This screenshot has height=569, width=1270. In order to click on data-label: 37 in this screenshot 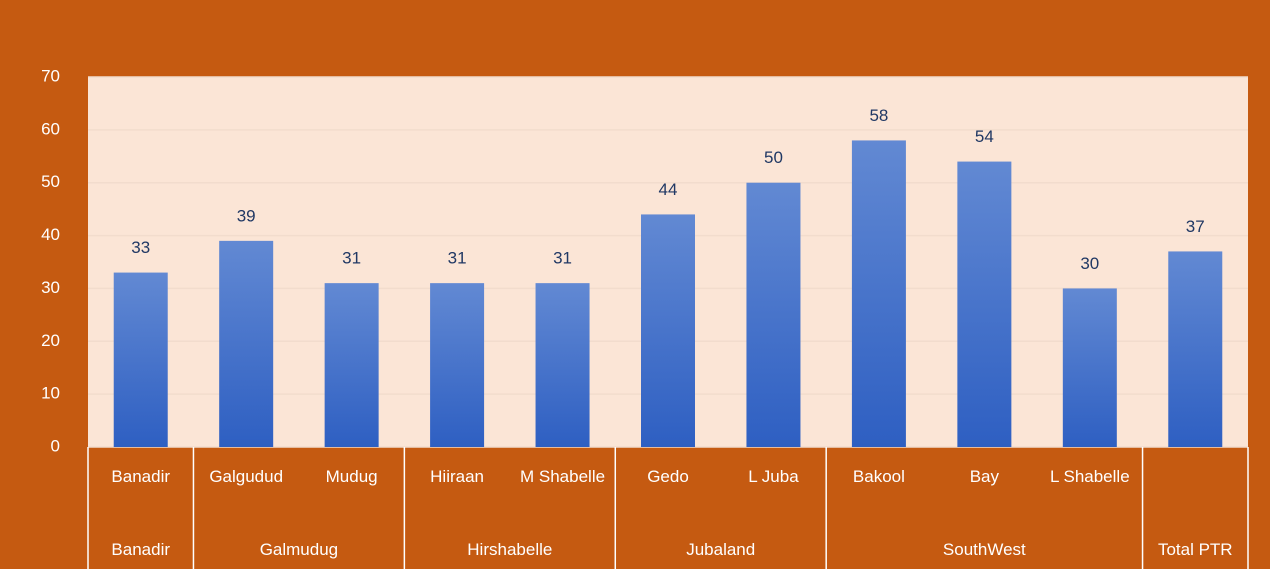, I will do `click(1195, 226)`.